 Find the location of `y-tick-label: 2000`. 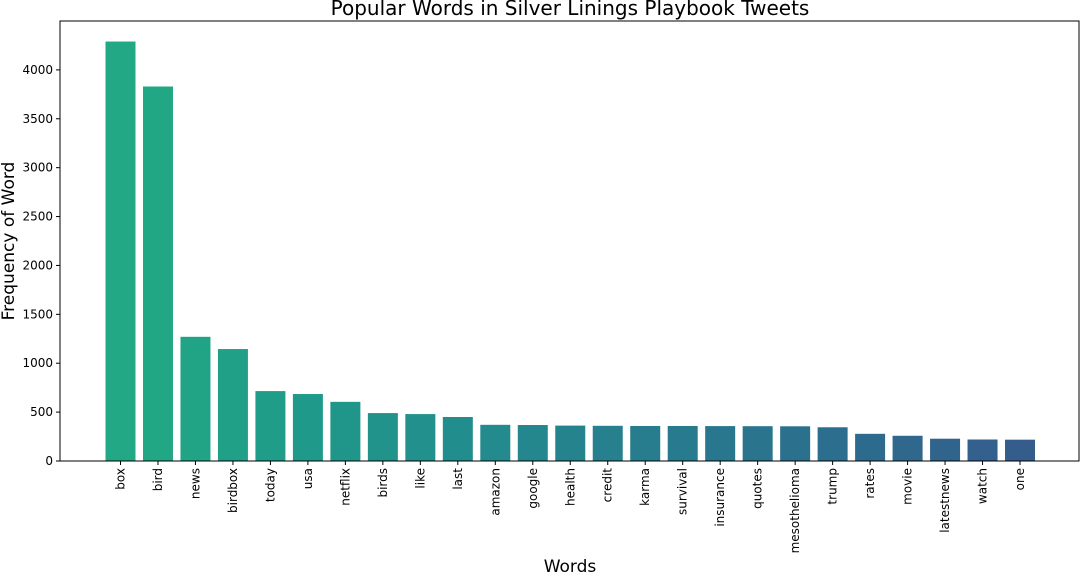

y-tick-label: 2000 is located at coordinates (37, 265).